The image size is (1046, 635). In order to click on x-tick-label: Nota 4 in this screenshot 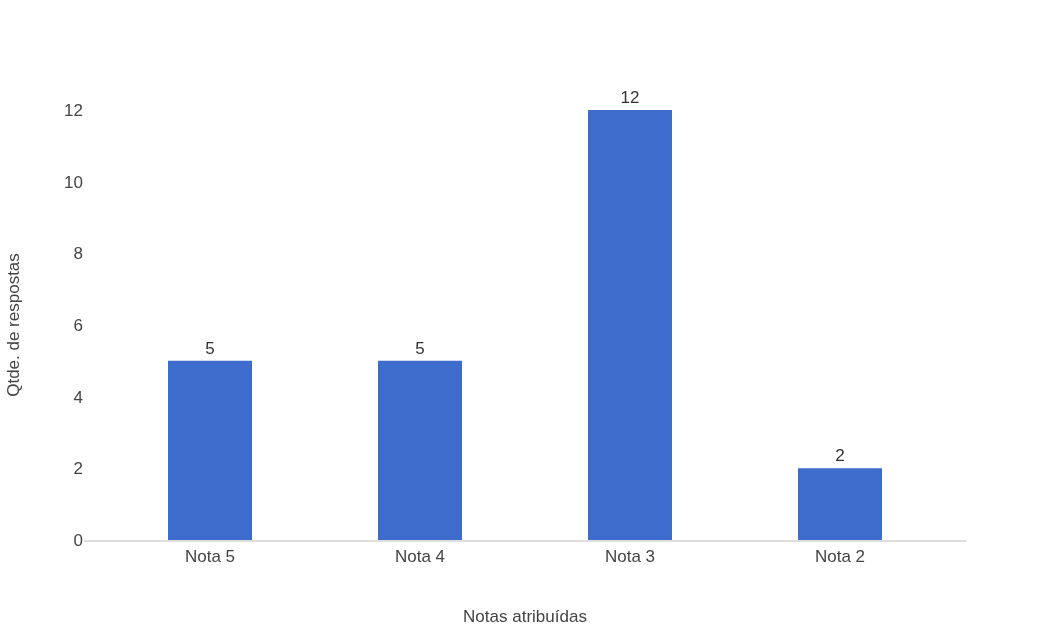, I will do `click(420, 557)`.